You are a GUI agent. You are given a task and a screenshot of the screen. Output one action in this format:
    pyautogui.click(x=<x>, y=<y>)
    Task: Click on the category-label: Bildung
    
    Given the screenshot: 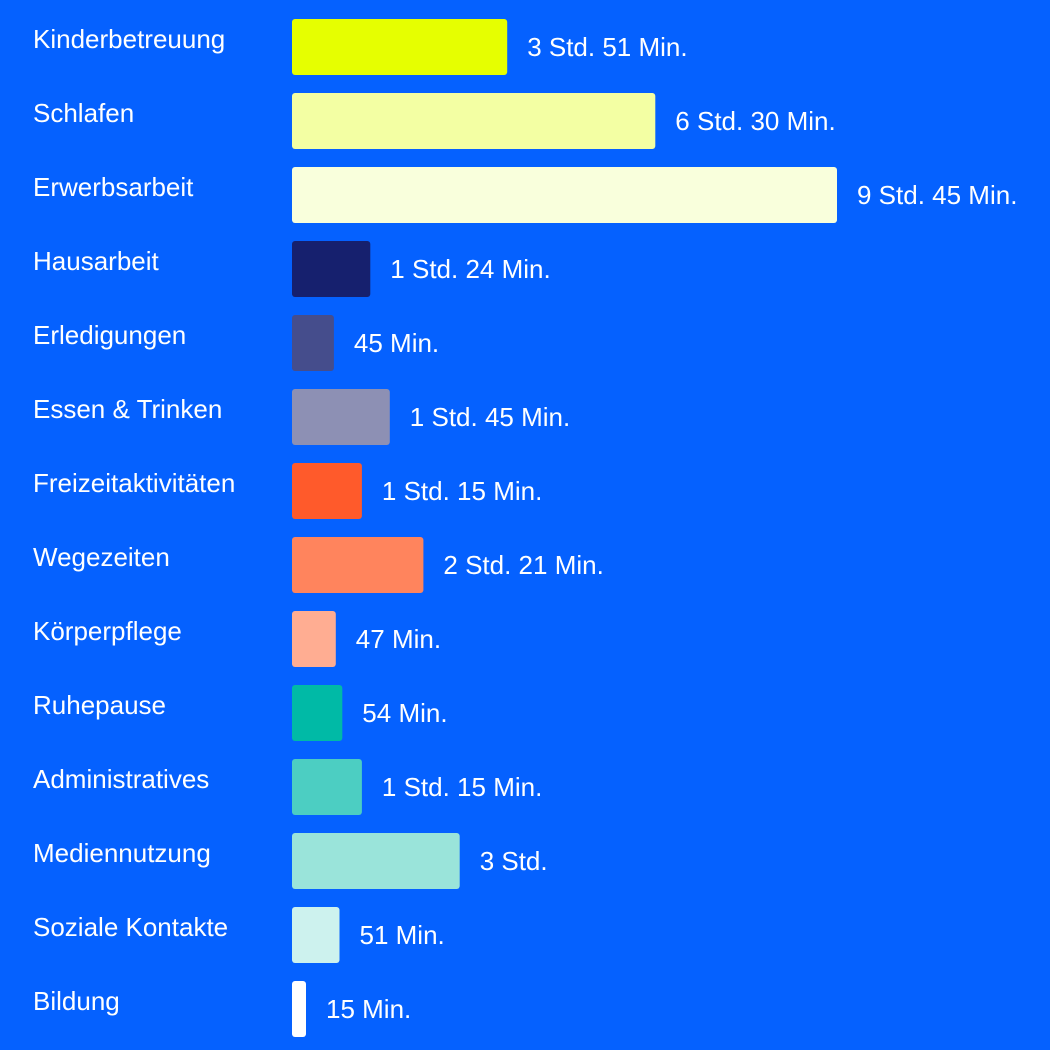 What is the action you would take?
    pyautogui.click(x=76, y=1001)
    